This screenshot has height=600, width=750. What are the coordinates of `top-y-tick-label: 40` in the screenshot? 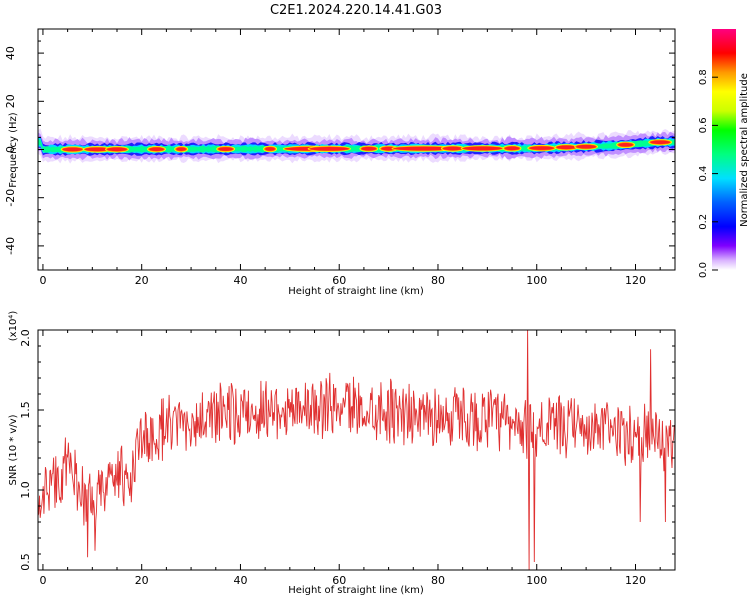 It's located at (10, 53).